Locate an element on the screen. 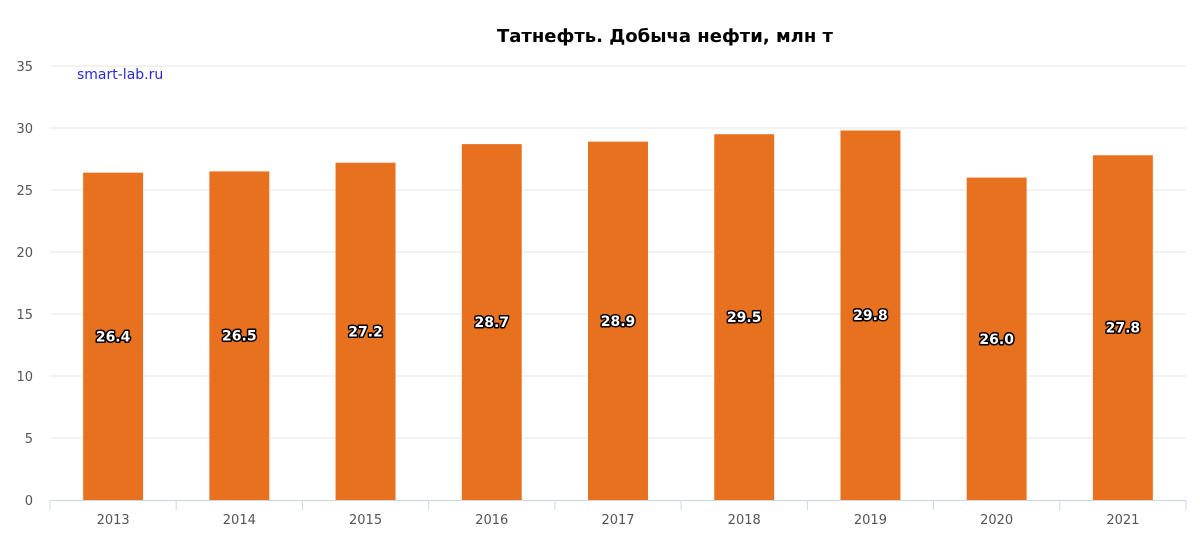 Image resolution: width=1200 pixels, height=544 pixels. x-tick-label: 2017 is located at coordinates (617, 520).